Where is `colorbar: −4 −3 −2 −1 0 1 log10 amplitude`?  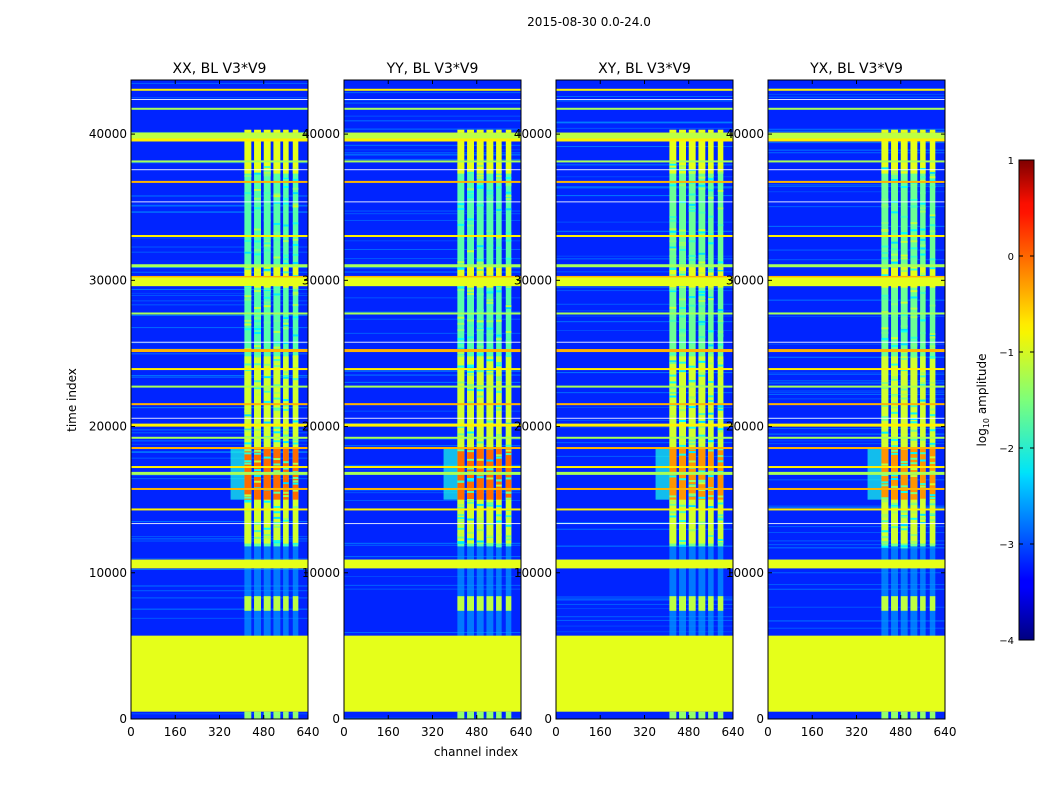 colorbar: −4 −3 −2 −1 0 1 log10 amplitude is located at coordinates (1005, 401).